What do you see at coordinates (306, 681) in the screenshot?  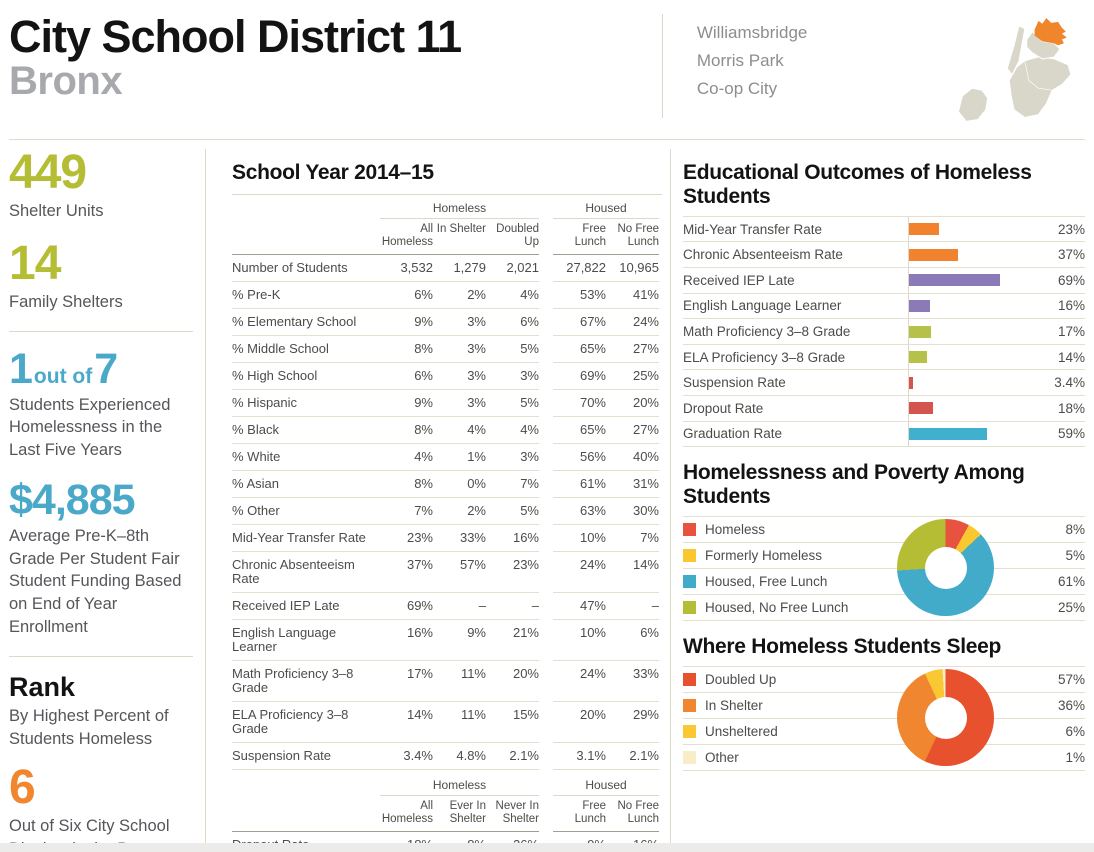 I see `row-label: Math Proficiency 3–8 Grade` at bounding box center [306, 681].